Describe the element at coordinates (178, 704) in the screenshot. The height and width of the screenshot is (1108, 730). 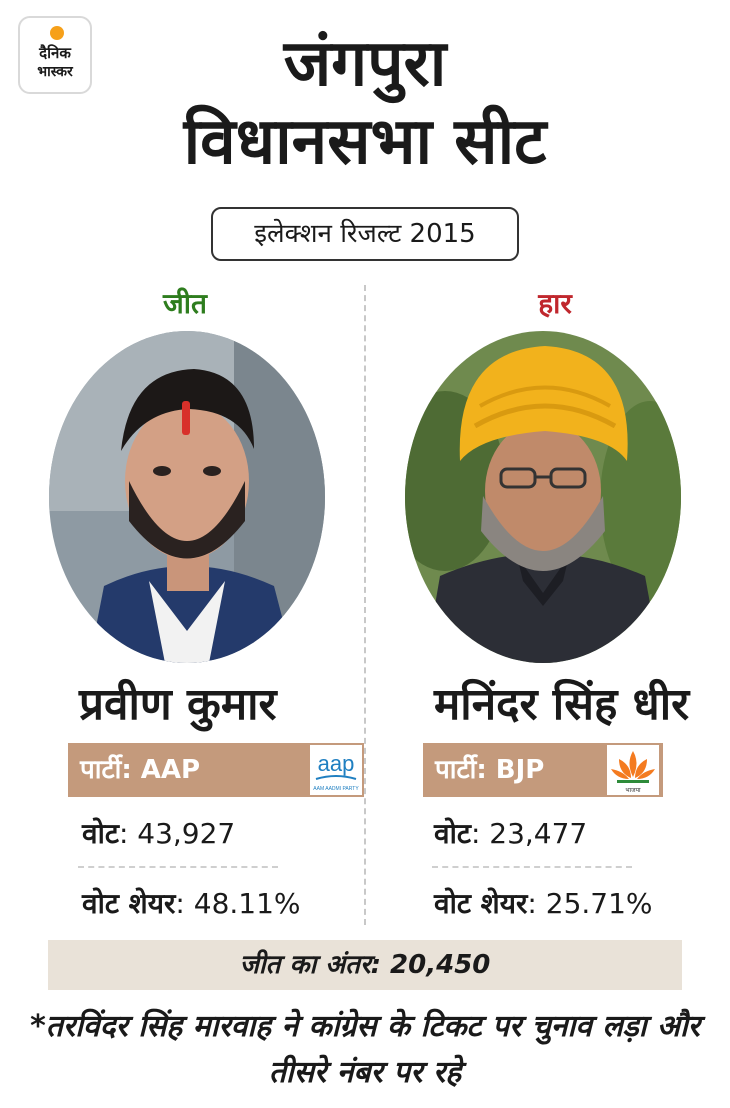
I see `candidate-name-left: प्रवीण कुमार` at that location.